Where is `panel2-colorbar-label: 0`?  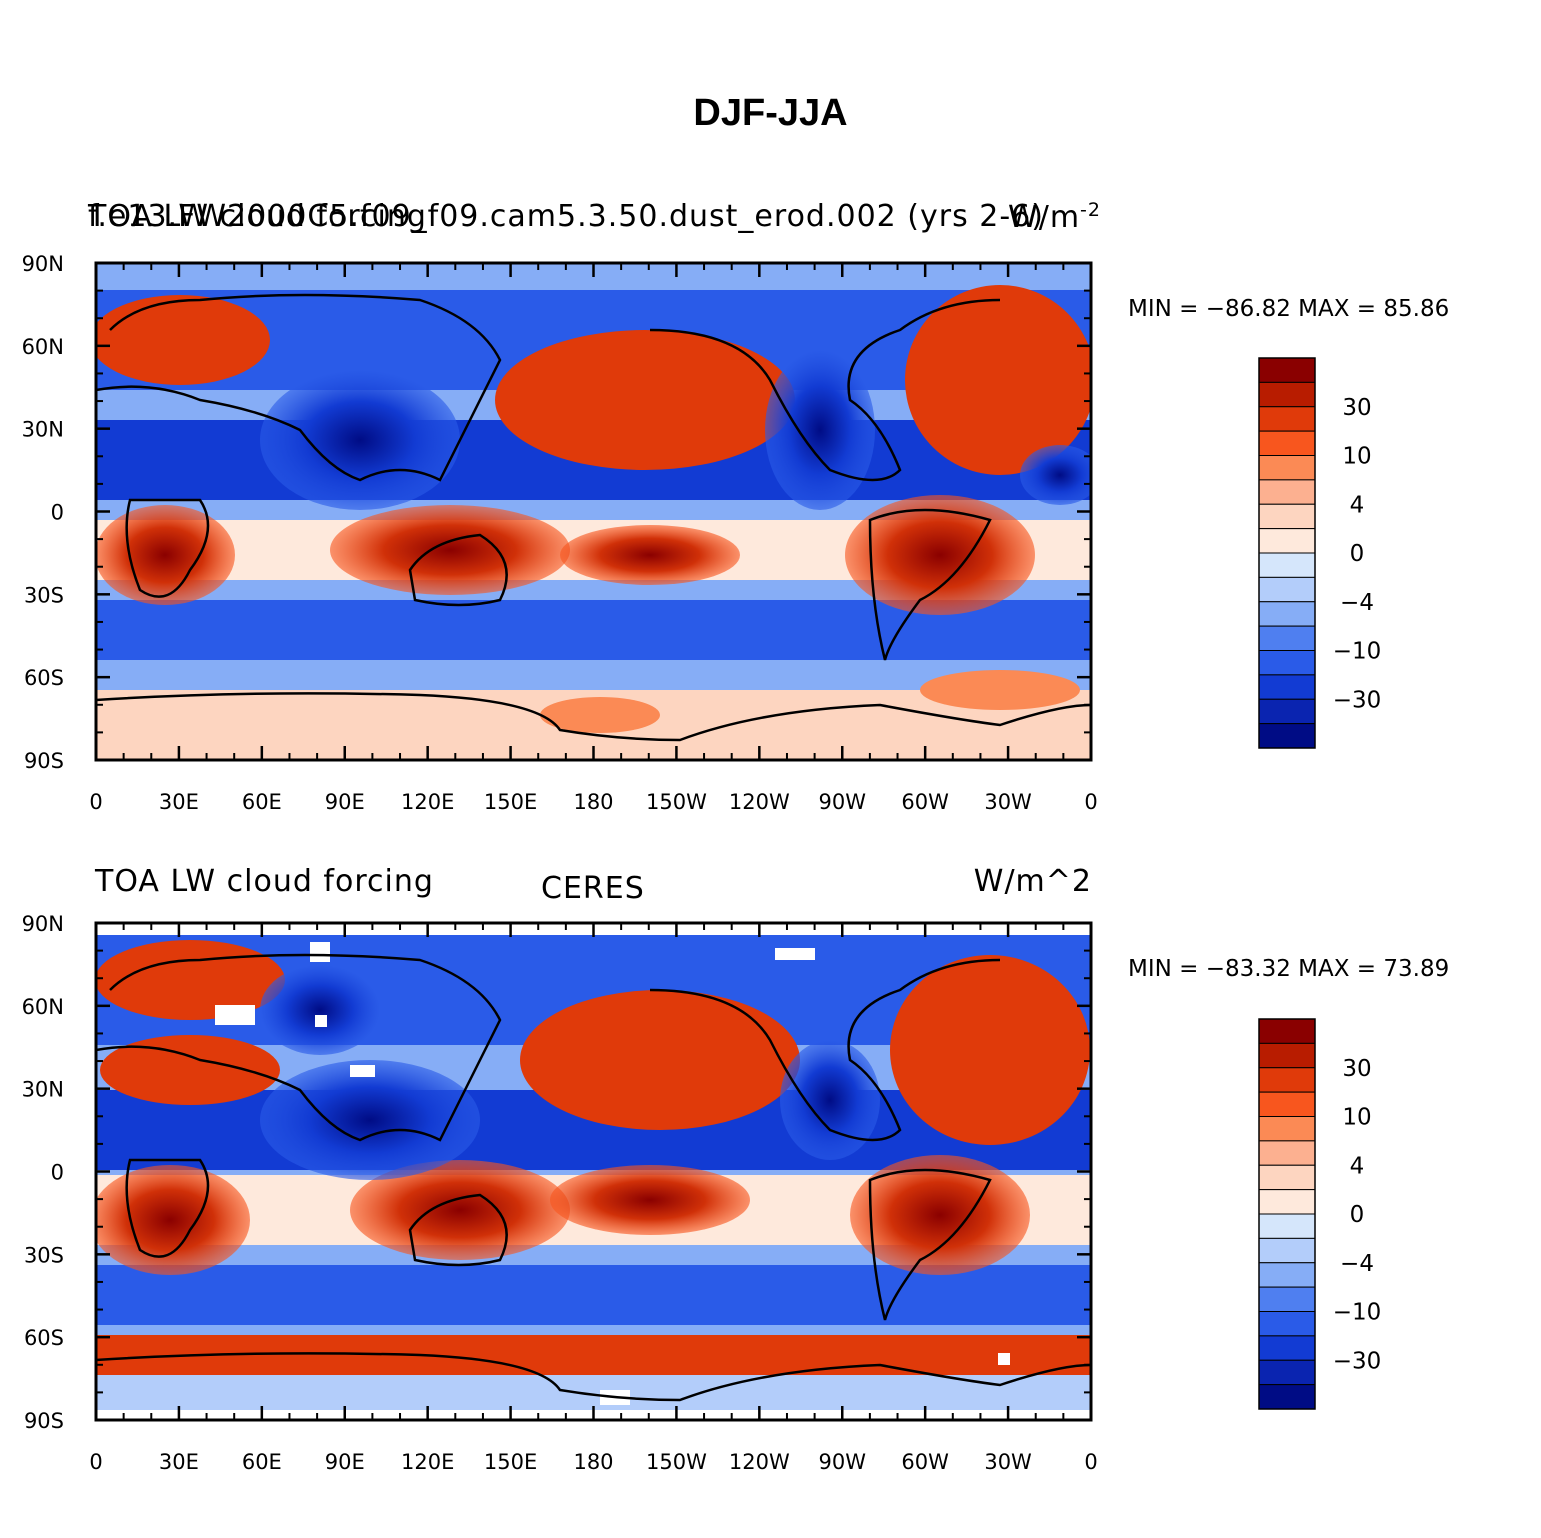
panel2-colorbar-label: 0 is located at coordinates (1357, 1215).